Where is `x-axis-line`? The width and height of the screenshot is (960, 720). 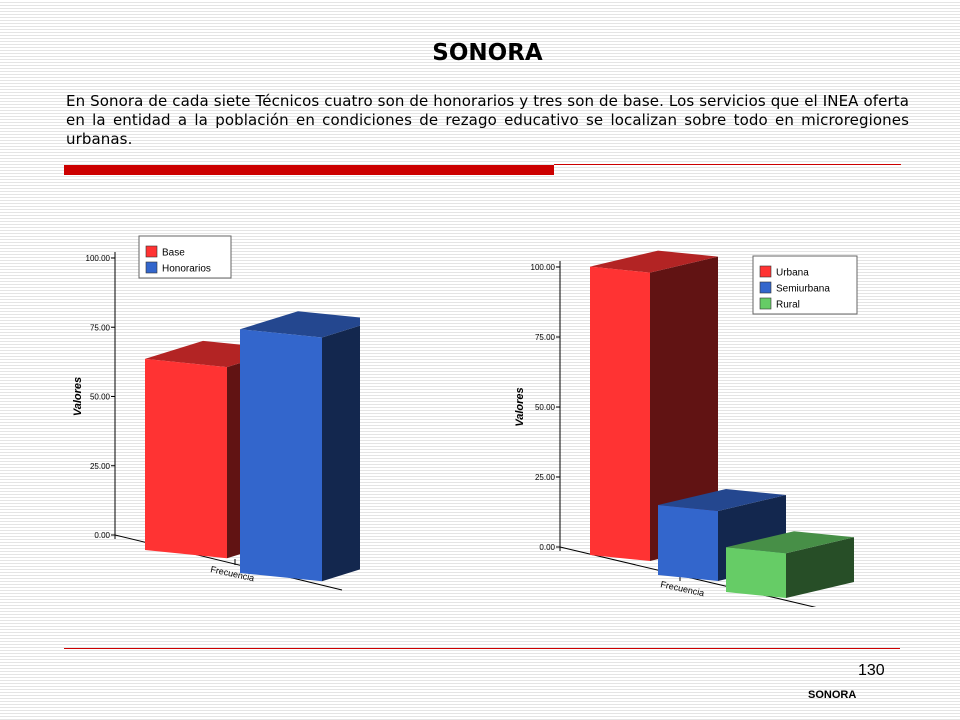 x-axis-line is located at coordinates (688, 576).